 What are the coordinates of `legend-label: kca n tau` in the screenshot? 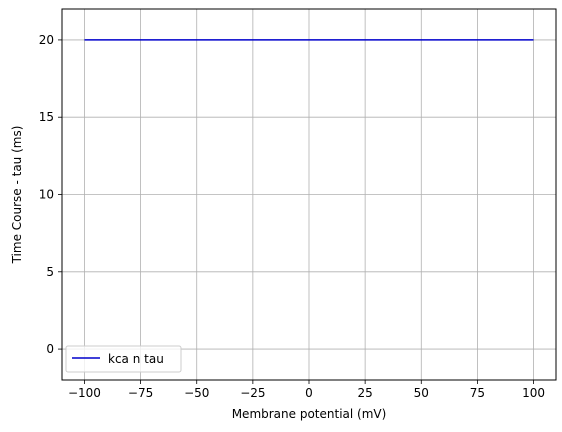 It's located at (136, 359).